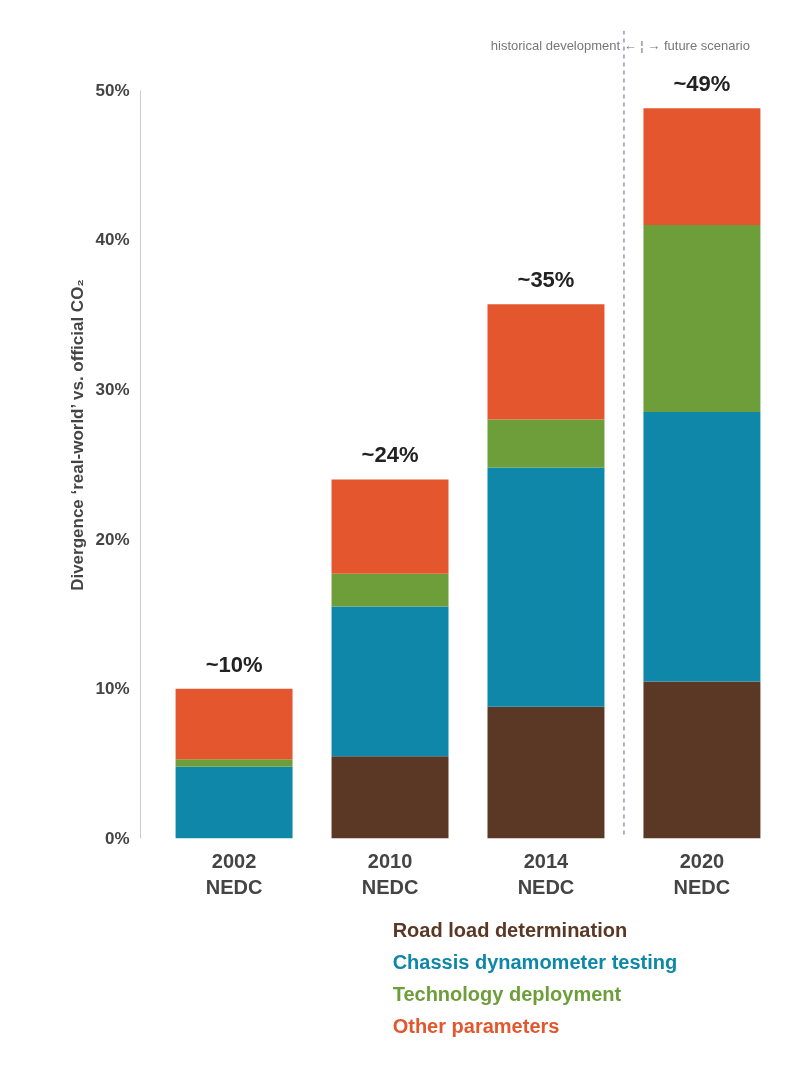  I want to click on y-axis-title: Divergence ‘real-world’ vs. official CO₂, so click(78, 435).